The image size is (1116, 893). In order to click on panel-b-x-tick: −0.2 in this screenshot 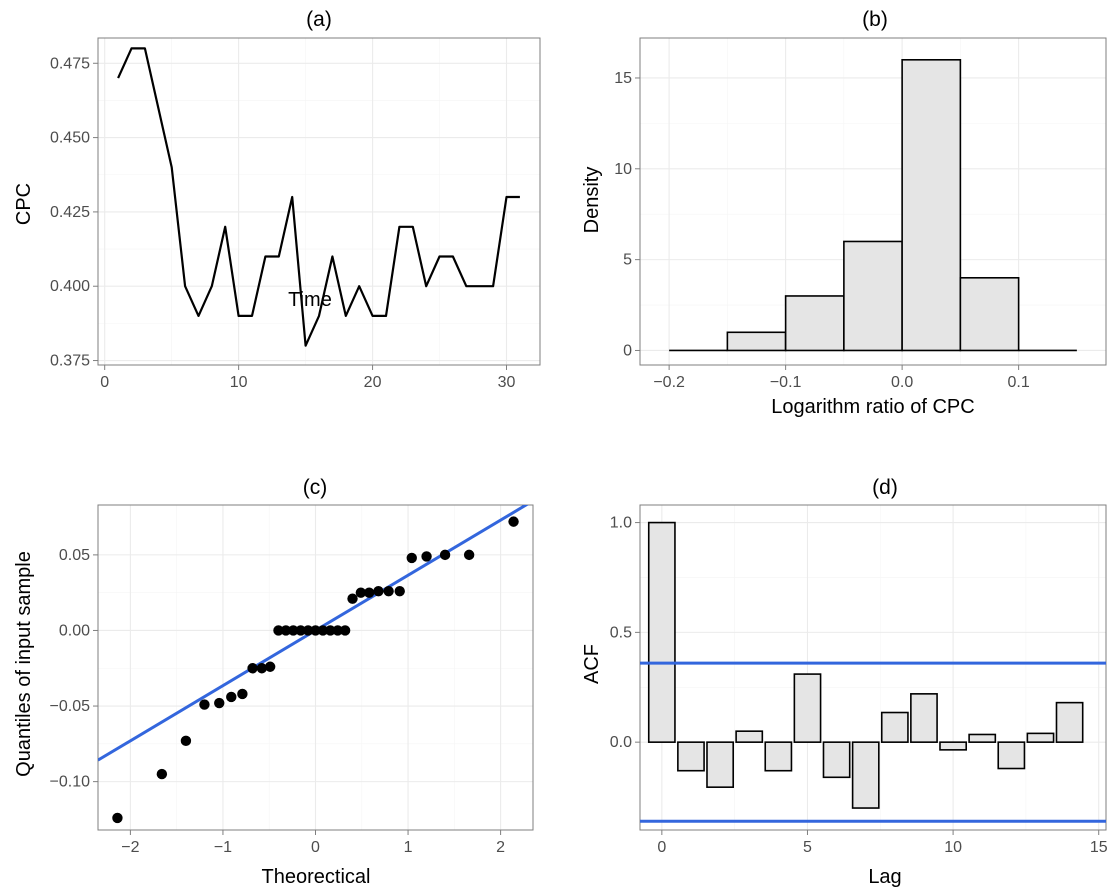, I will do `click(669, 382)`.